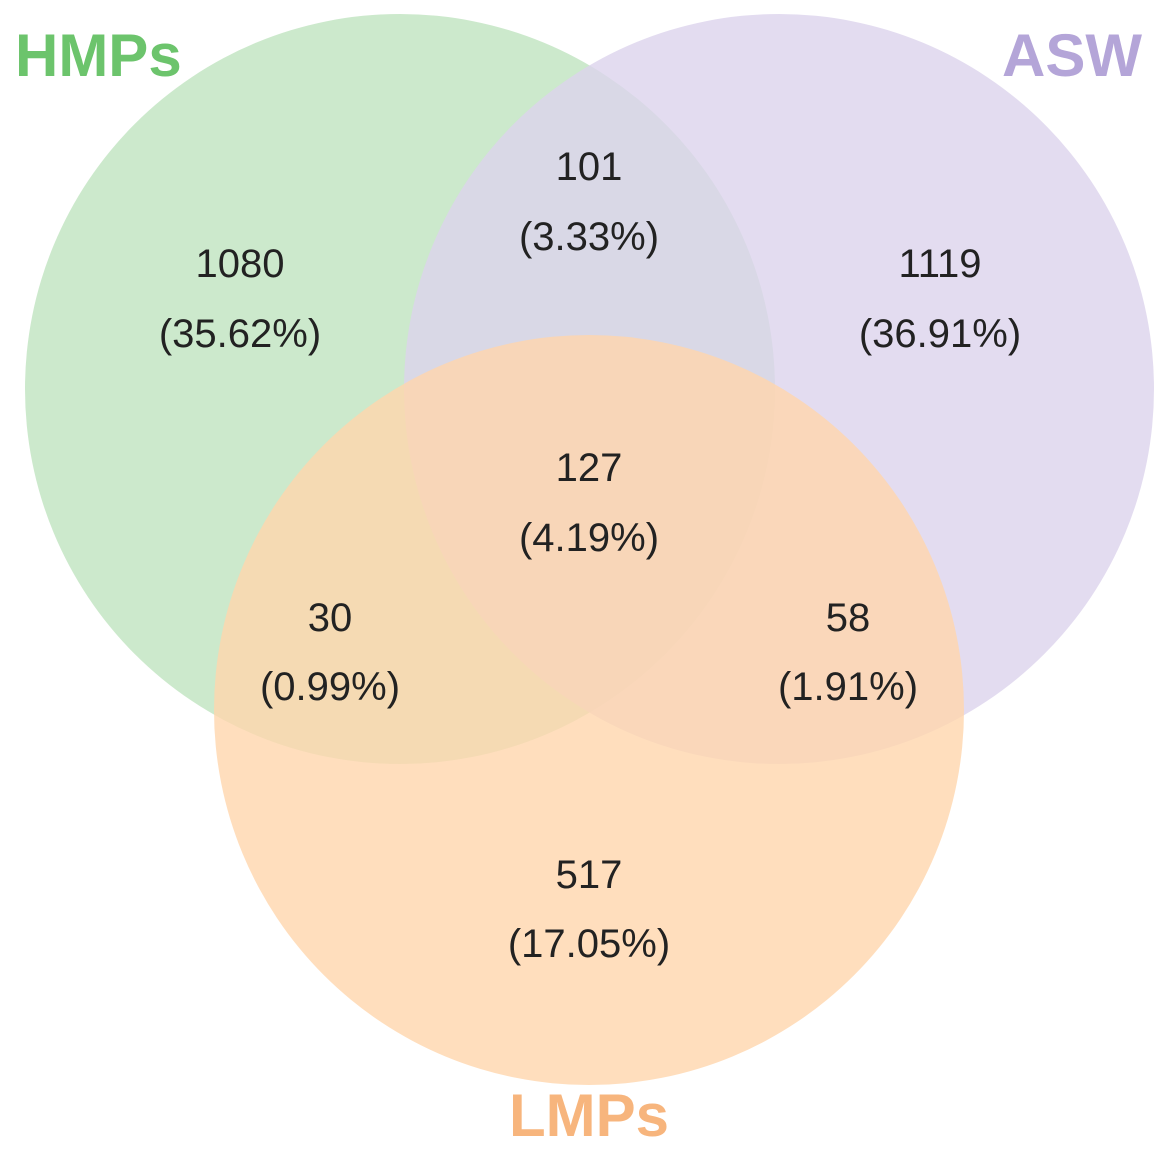  I want to click on region-percent: (36.91%), so click(940, 334).